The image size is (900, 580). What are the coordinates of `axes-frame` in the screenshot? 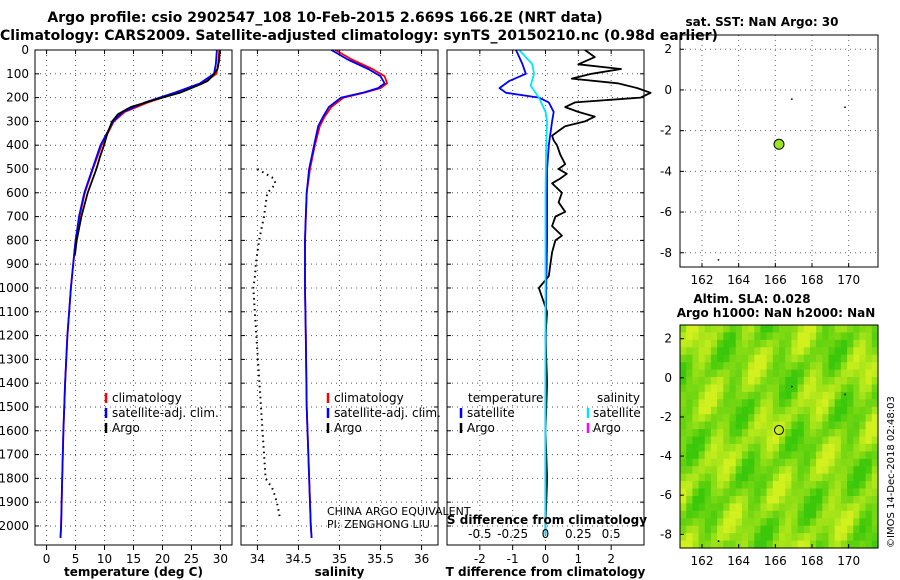 It's located at (779, 151).